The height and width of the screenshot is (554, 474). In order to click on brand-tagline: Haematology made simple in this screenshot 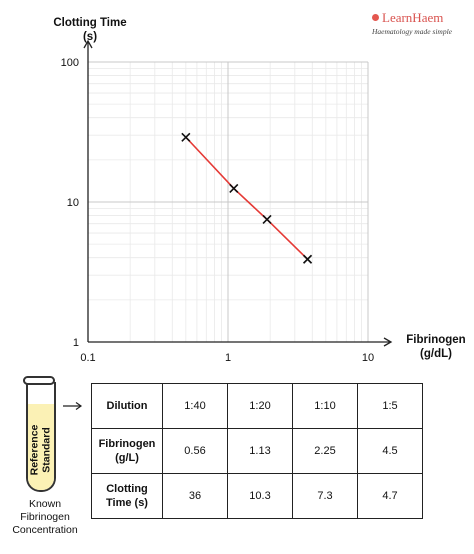, I will do `click(412, 31)`.